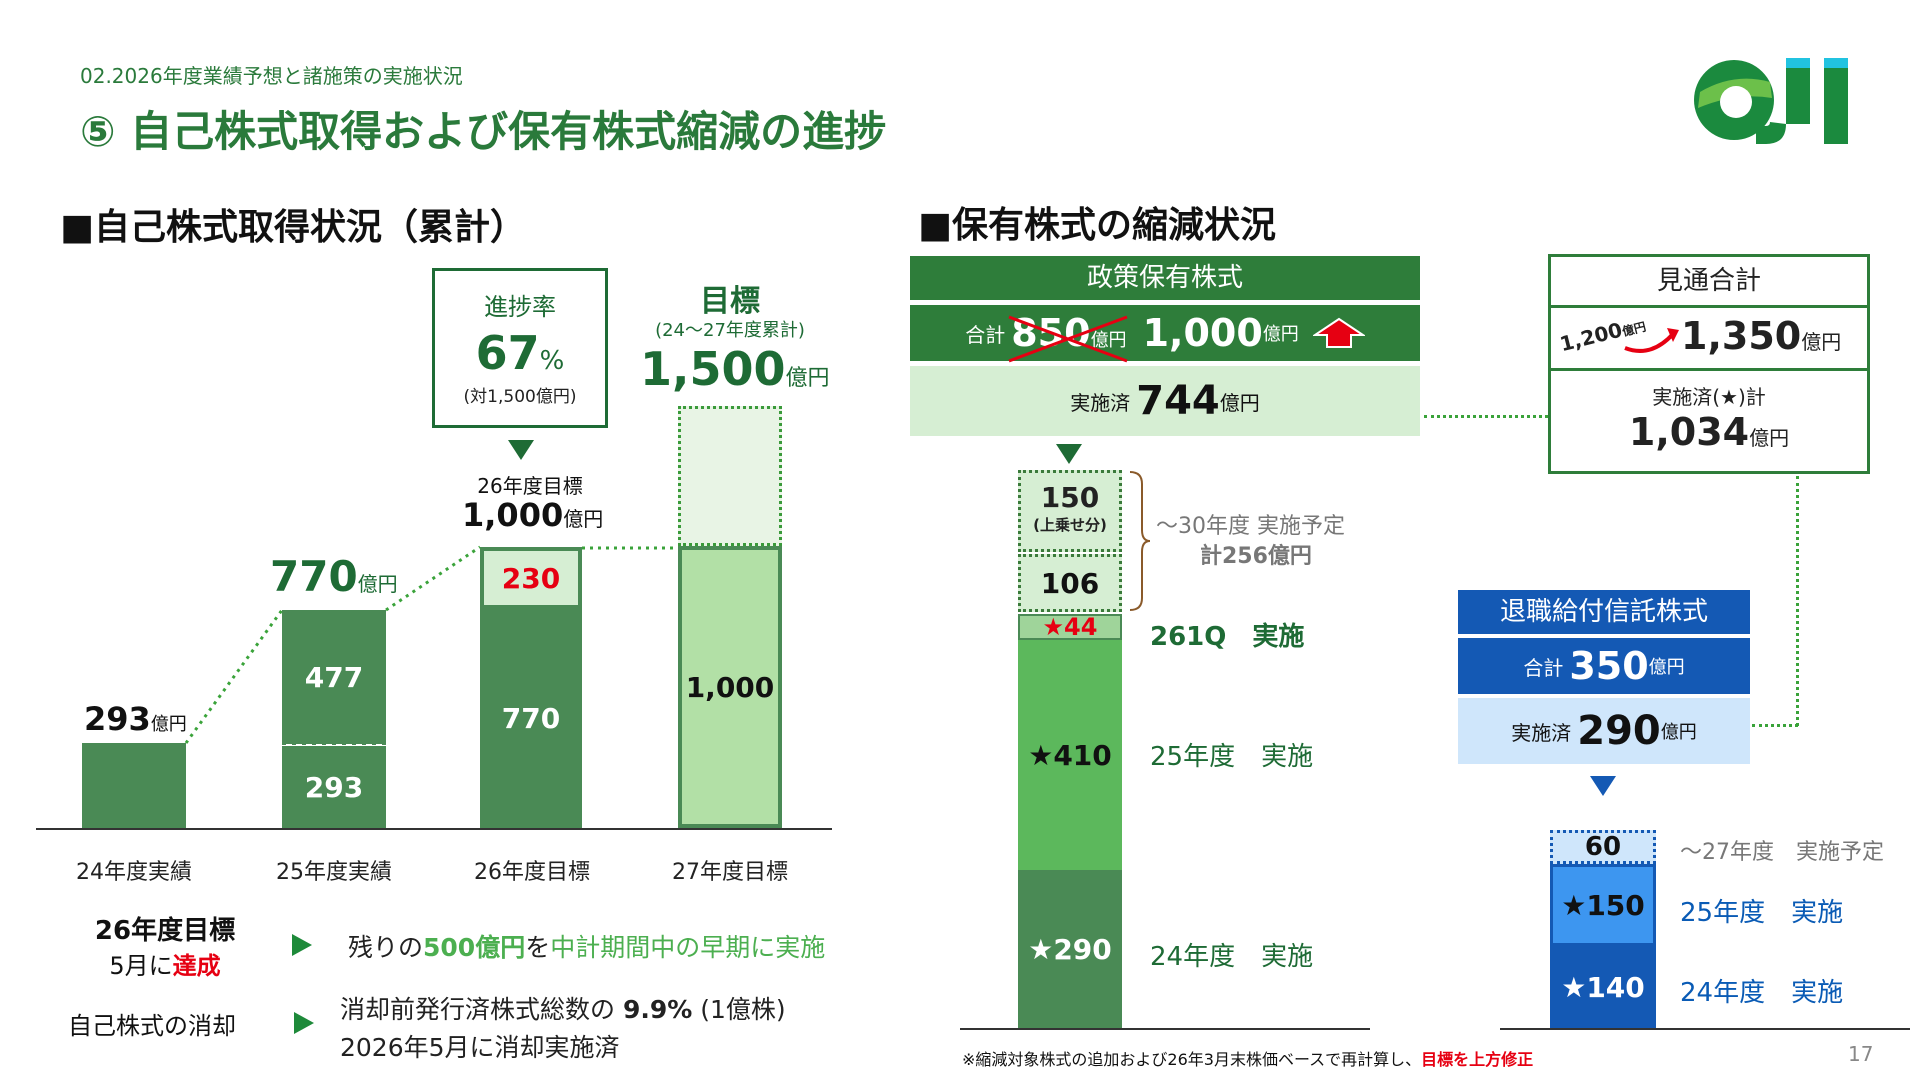 This screenshot has height=1080, width=1920. Describe the element at coordinates (730, 330) in the screenshot. I see `target-sub: (24～27年度累計)` at that location.